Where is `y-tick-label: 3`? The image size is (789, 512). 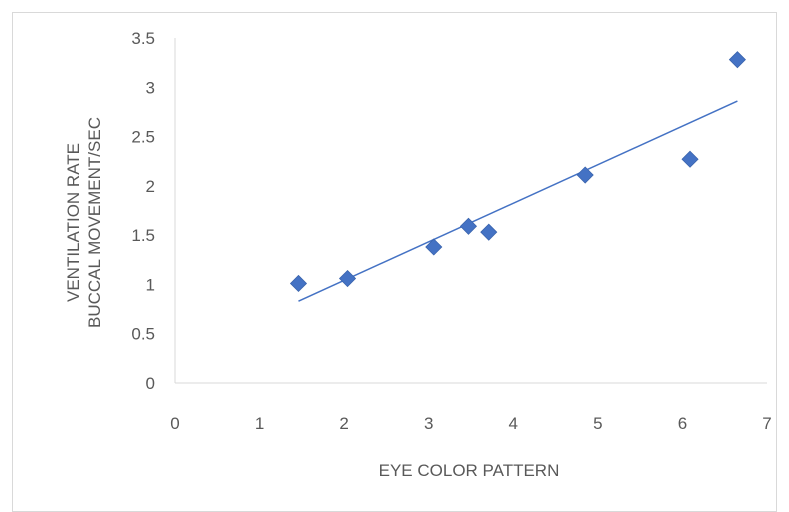
y-tick-label: 3 is located at coordinates (150, 87).